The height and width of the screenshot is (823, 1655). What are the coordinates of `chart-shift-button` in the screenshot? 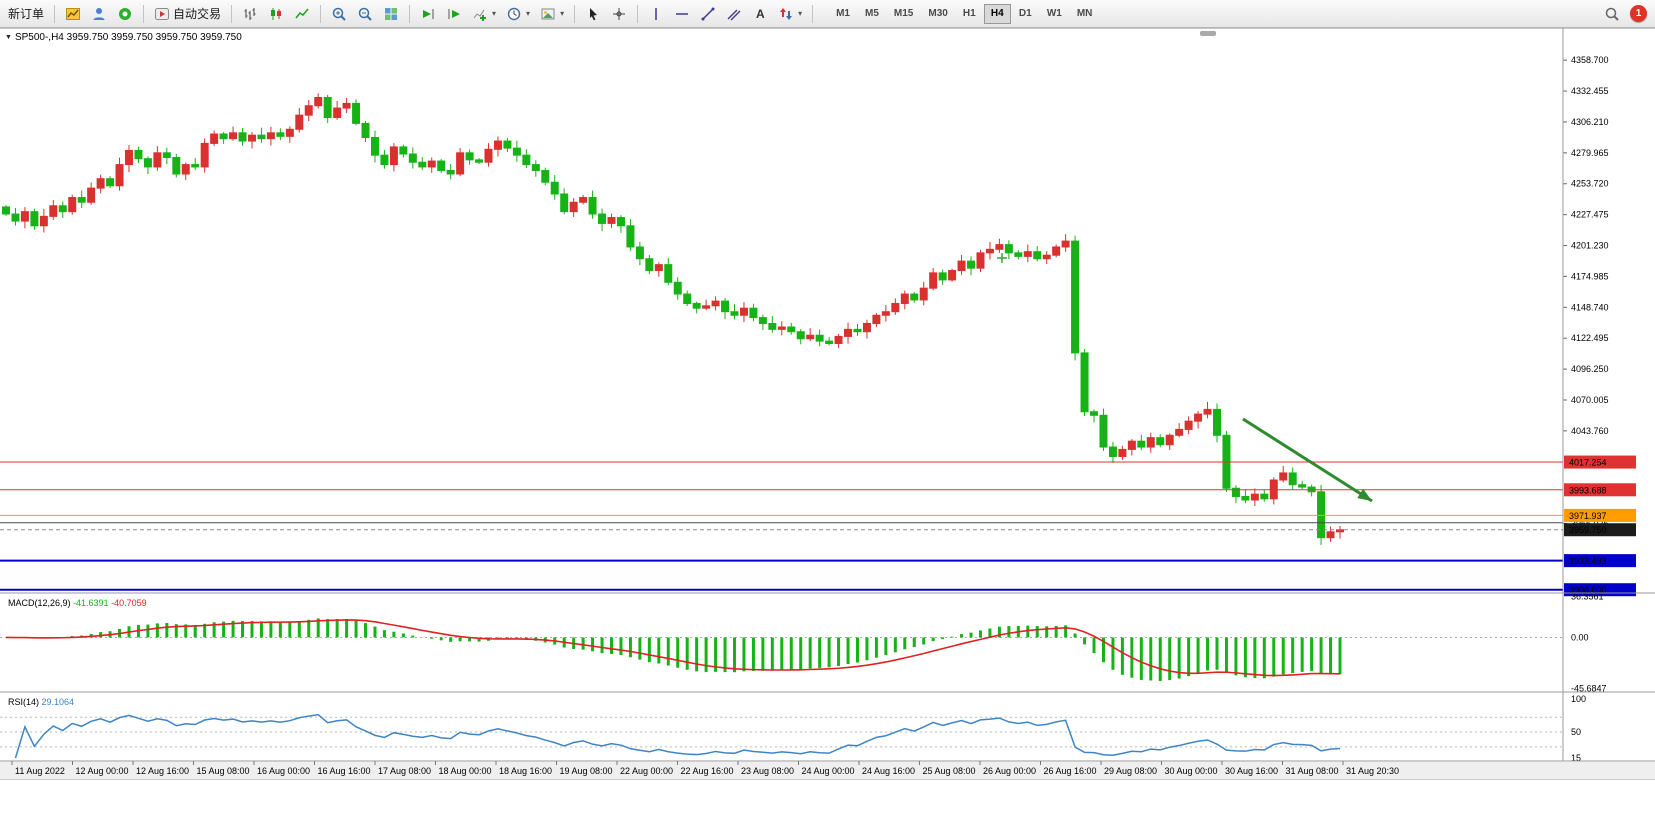 It's located at (454, 14).